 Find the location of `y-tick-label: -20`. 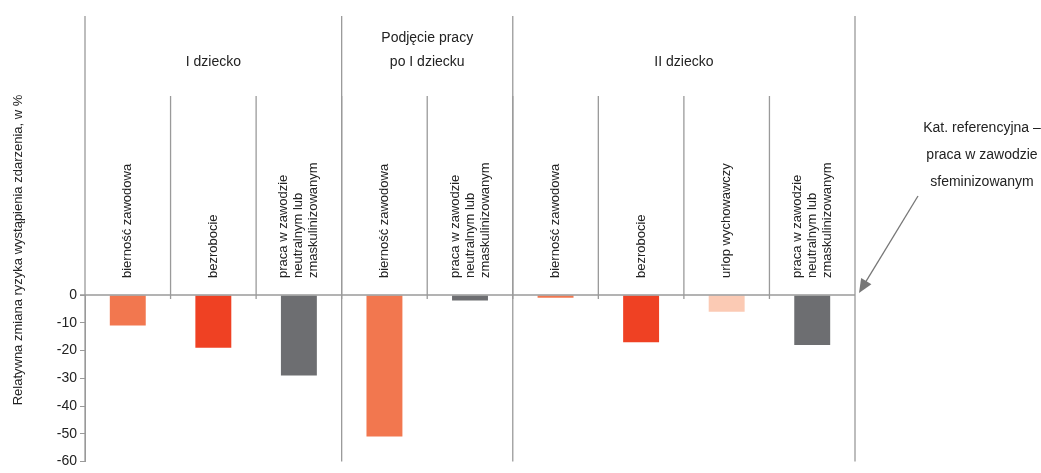

y-tick-label: -20 is located at coordinates (67, 349).